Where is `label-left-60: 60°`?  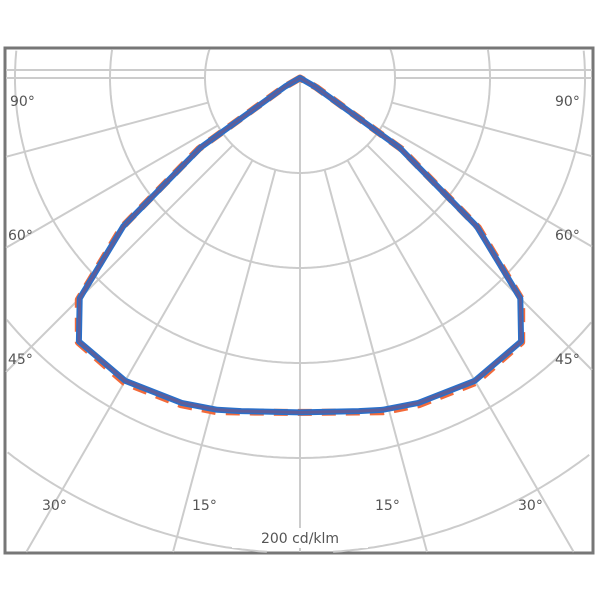
label-left-60: 60° is located at coordinates (20, 236).